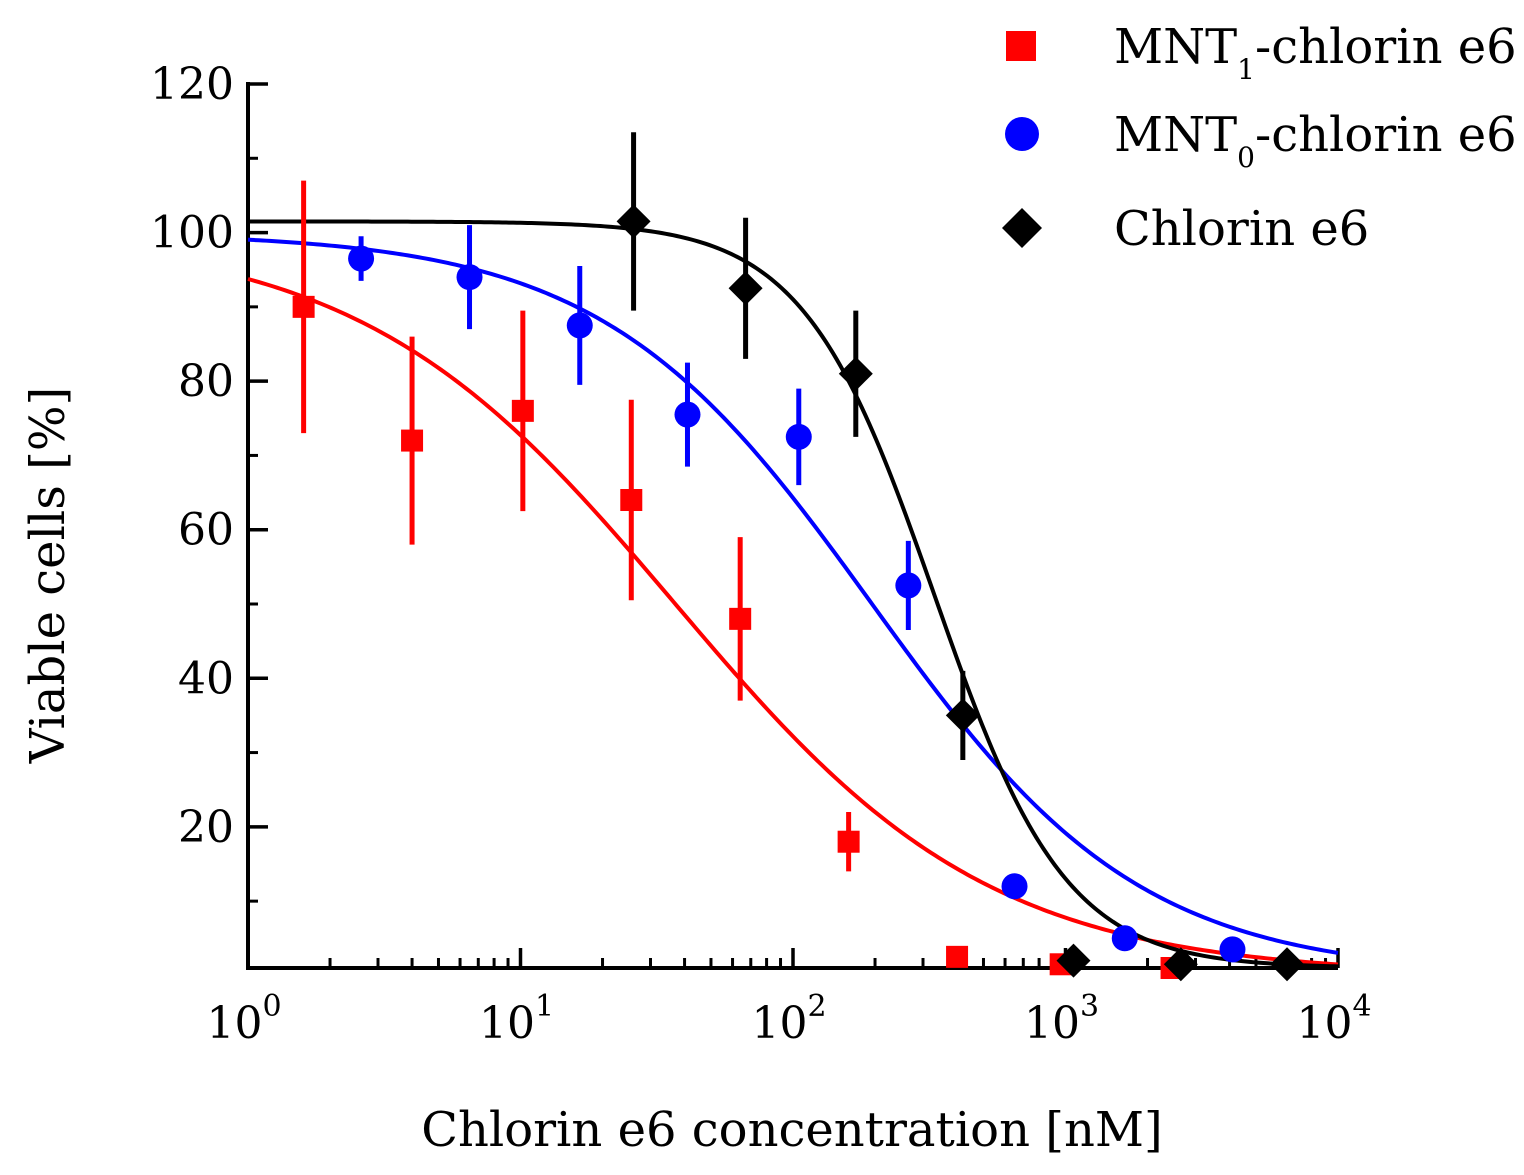 Image resolution: width=1524 pixels, height=1175 pixels. Describe the element at coordinates (1021, 46) in the screenshot. I see `legend-marker-square` at that location.